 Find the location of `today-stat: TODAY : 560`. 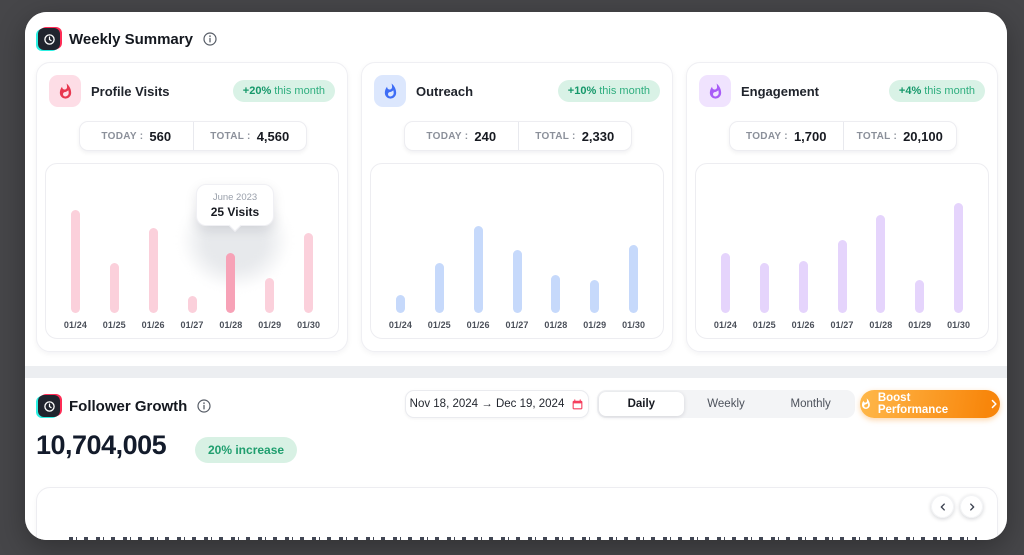

today-stat: TODAY : 560 is located at coordinates (136, 136).